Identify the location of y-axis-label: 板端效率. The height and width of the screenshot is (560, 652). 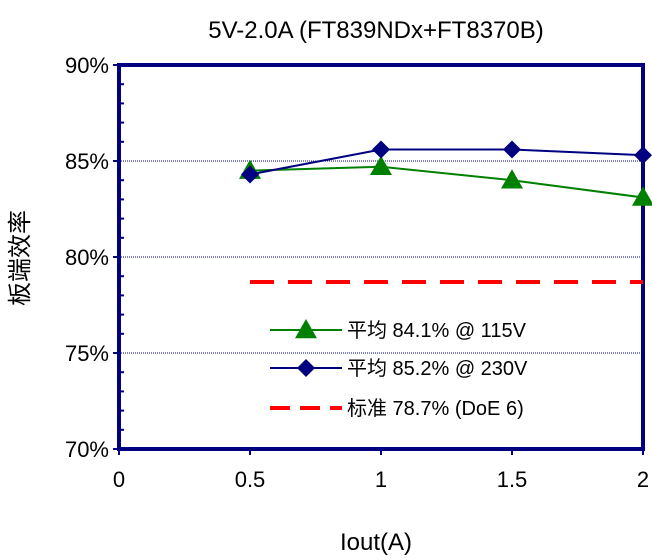
(20, 258).